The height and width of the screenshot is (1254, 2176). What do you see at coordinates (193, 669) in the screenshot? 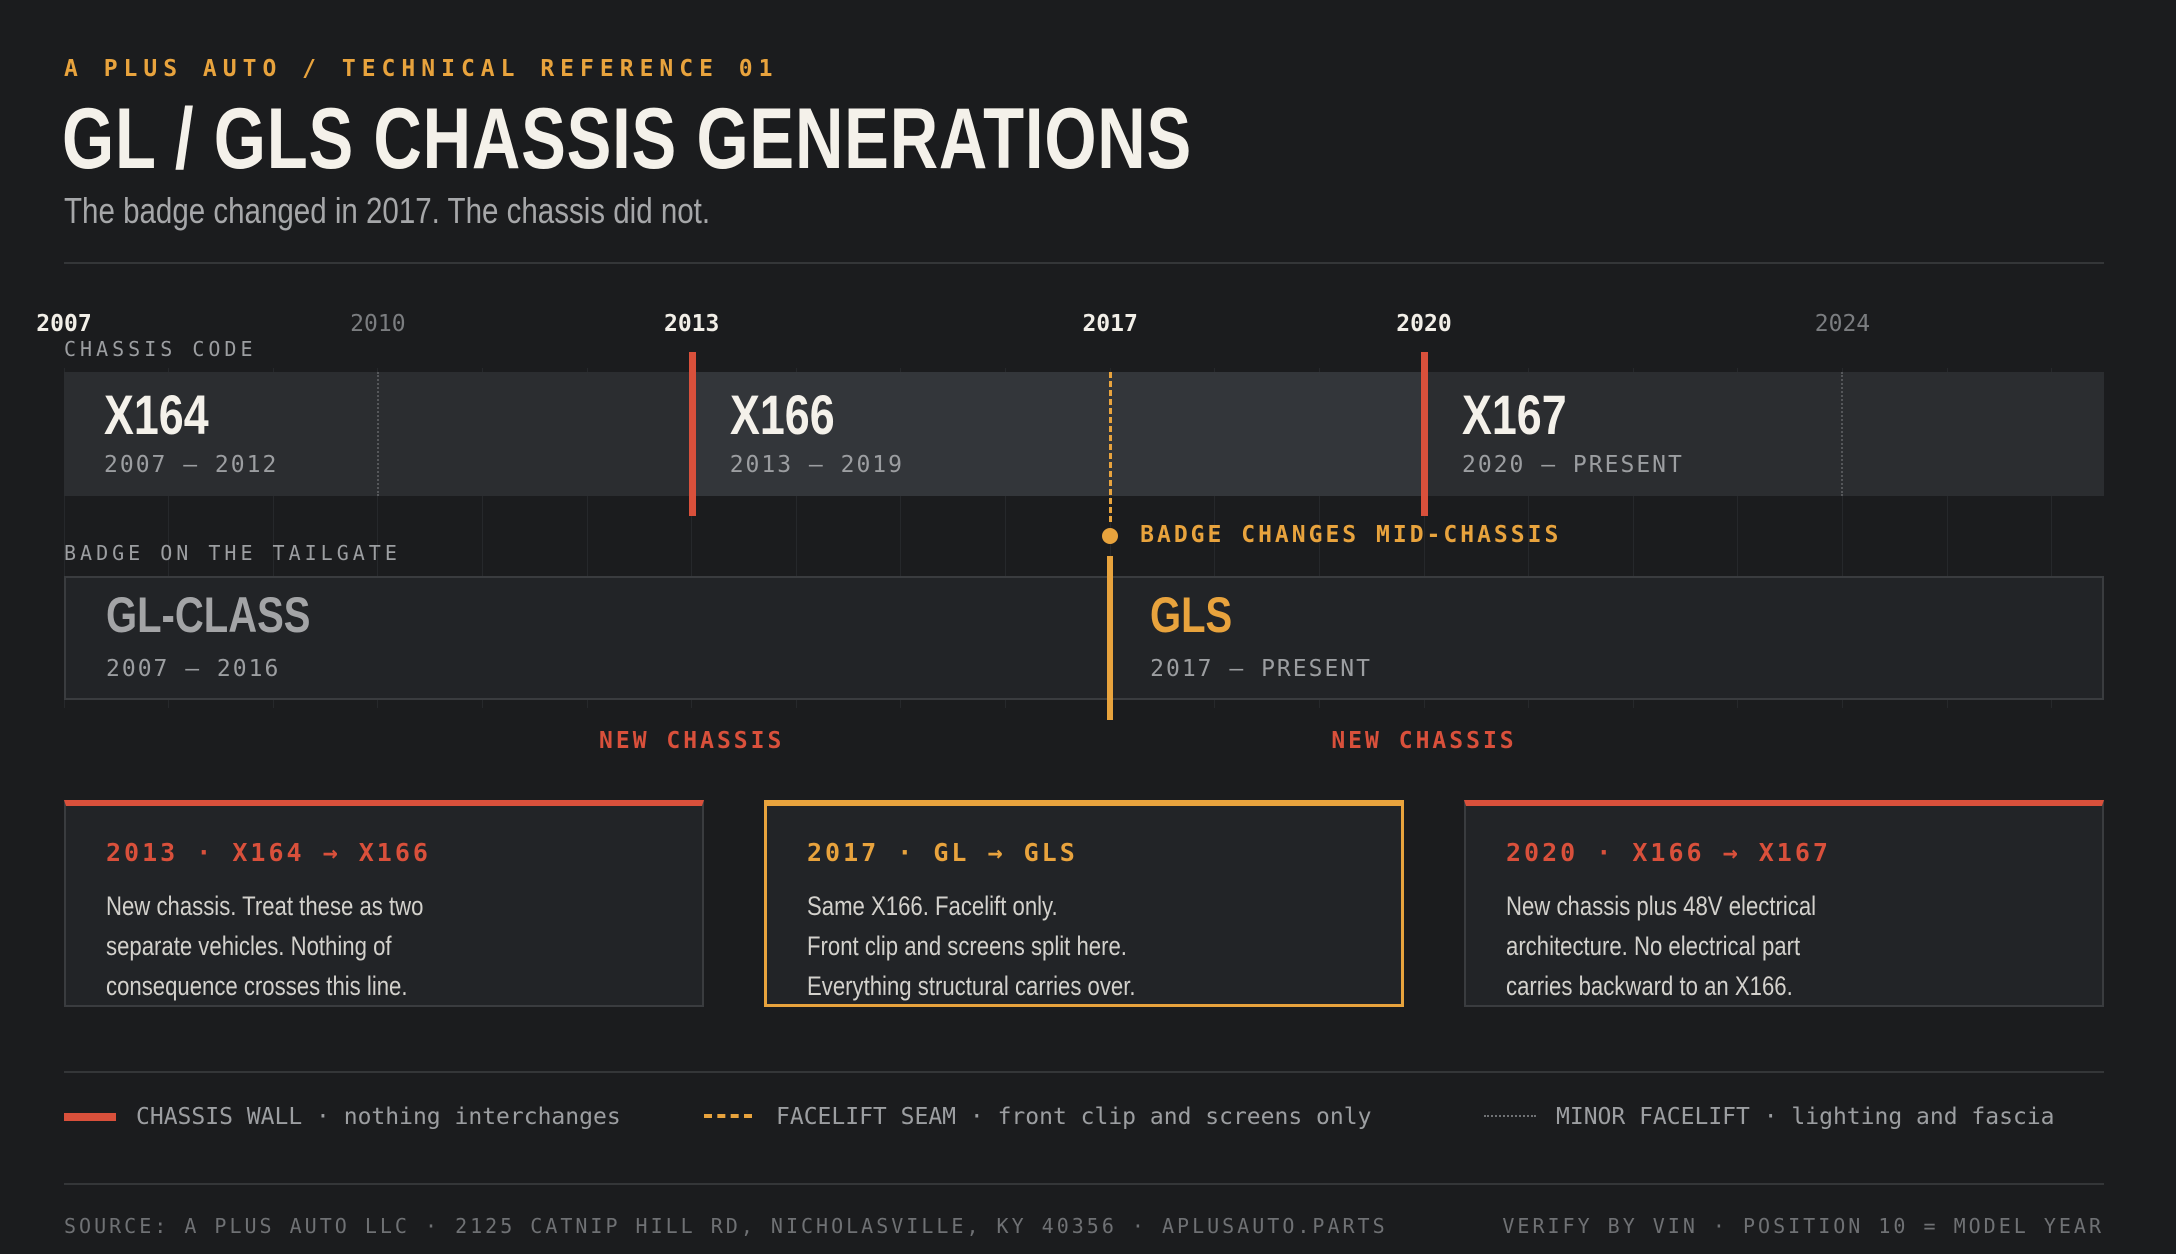
I see `badge-years: 2007 – 2016` at bounding box center [193, 669].